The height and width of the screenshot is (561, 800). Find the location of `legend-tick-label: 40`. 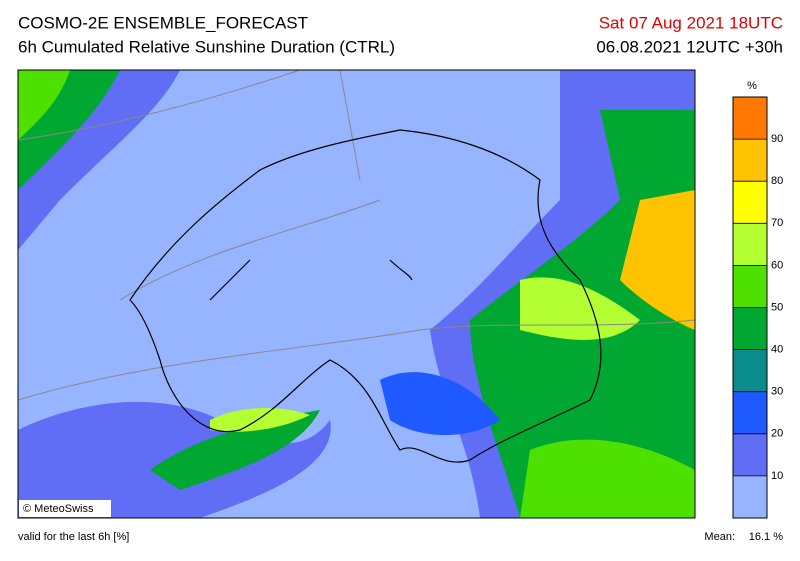

legend-tick-label: 40 is located at coordinates (777, 350).